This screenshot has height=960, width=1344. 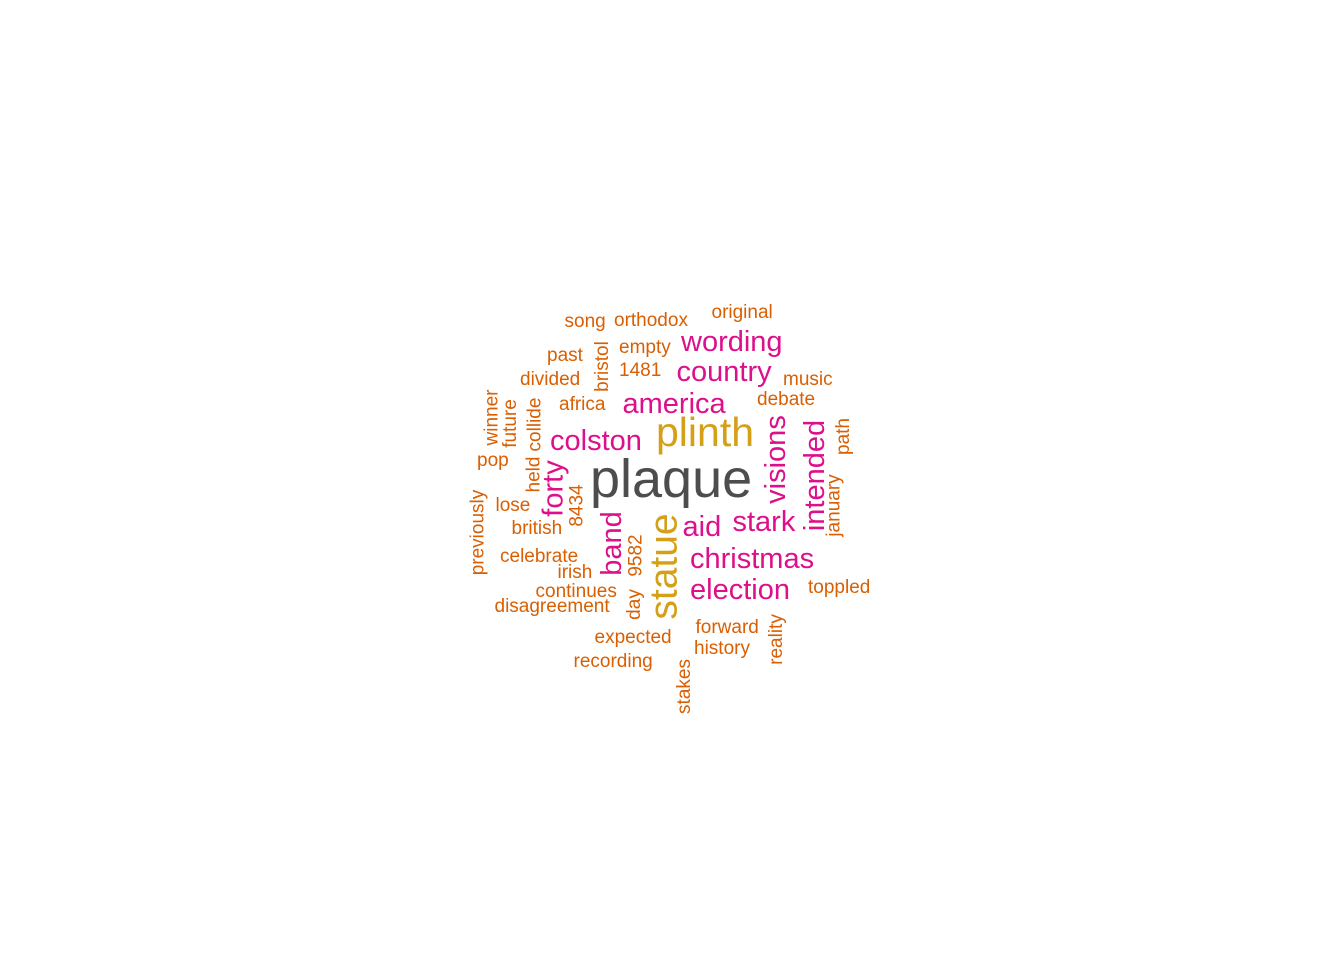 I want to click on word-past: past, so click(x=565, y=355).